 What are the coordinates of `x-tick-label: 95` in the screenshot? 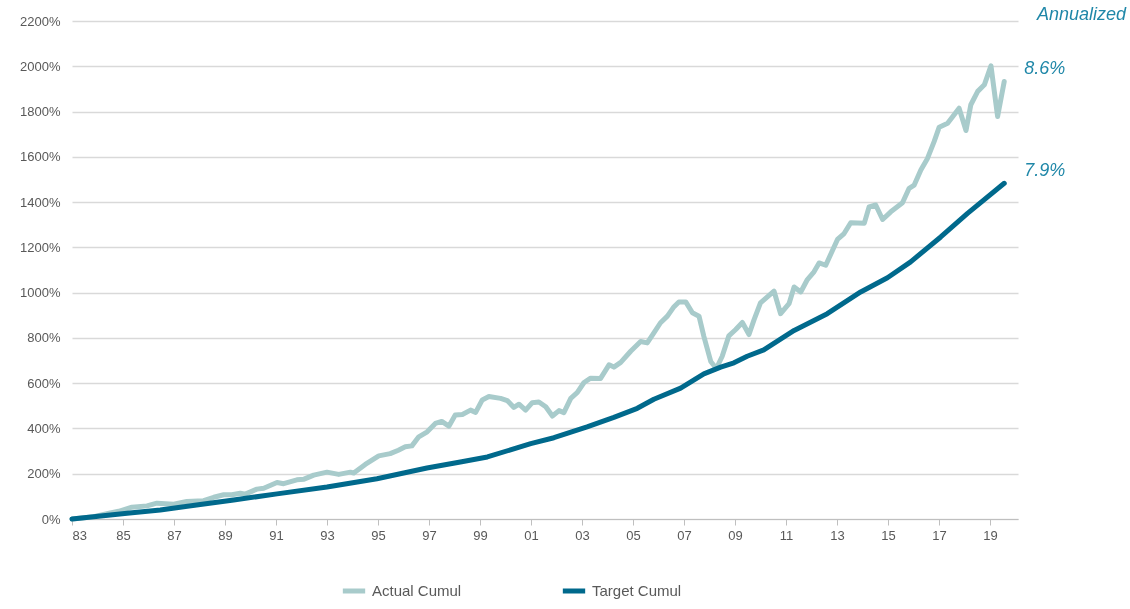 It's located at (378, 535).